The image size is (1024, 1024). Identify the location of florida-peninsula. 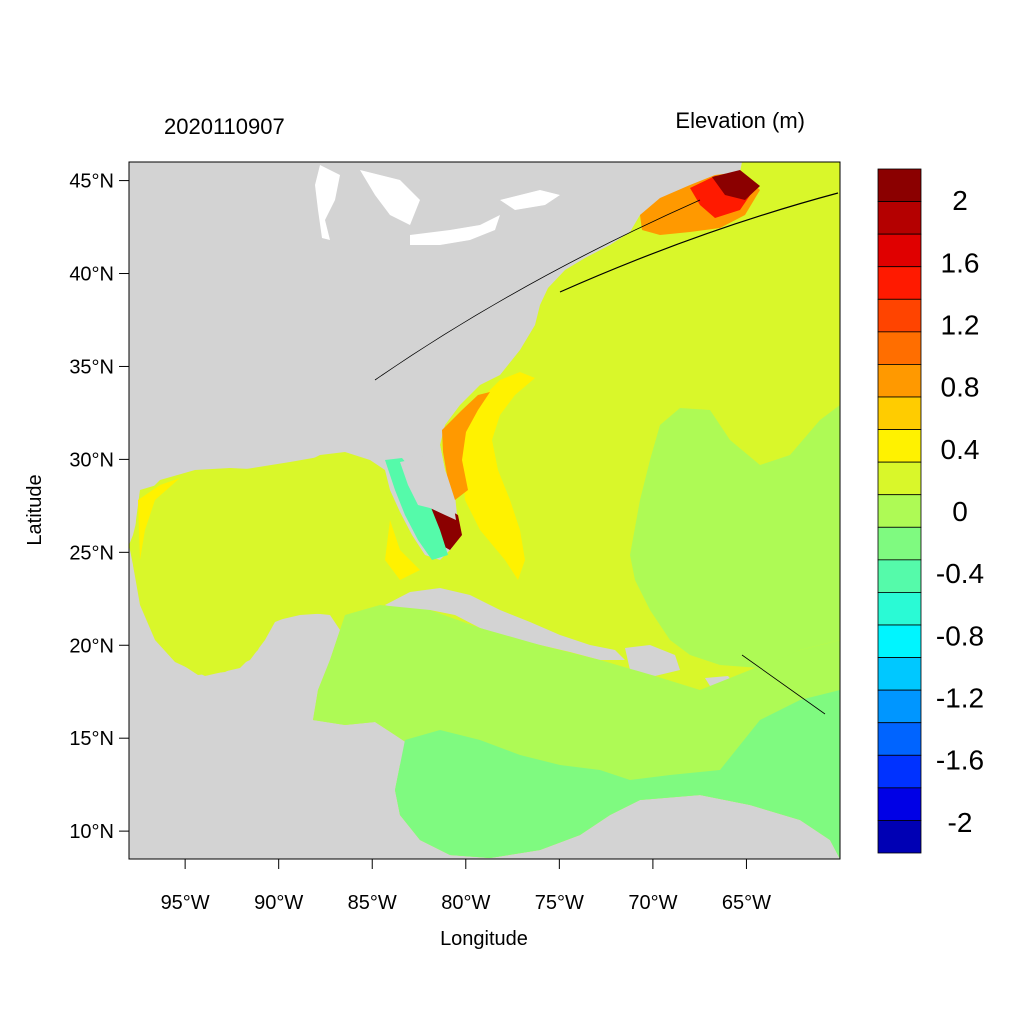
(428, 482).